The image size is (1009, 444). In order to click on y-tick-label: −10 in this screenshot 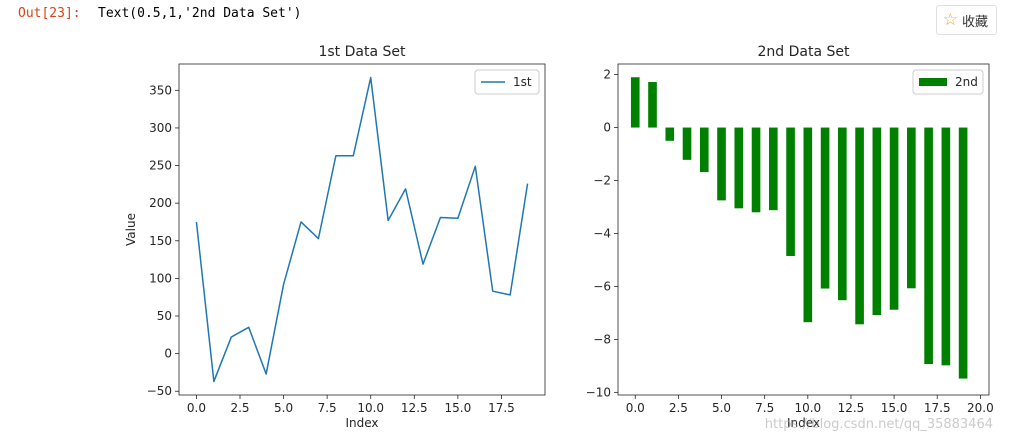, I will do `click(598, 392)`.